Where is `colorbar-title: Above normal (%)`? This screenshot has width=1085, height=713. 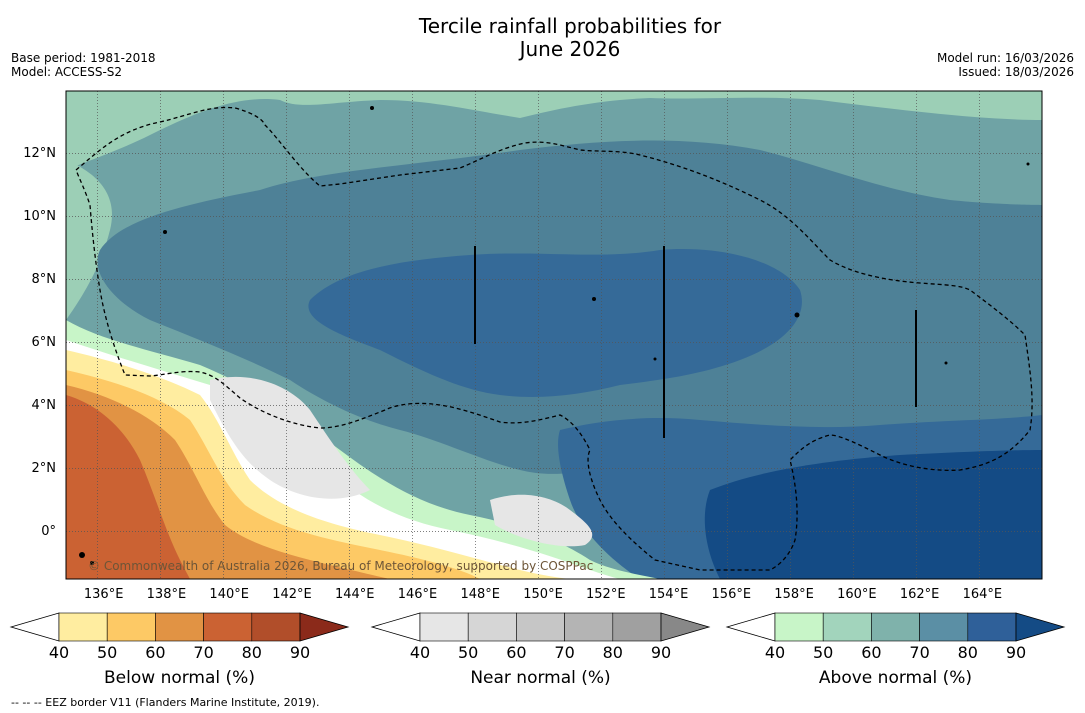 colorbar-title: Above normal (%) is located at coordinates (895, 678).